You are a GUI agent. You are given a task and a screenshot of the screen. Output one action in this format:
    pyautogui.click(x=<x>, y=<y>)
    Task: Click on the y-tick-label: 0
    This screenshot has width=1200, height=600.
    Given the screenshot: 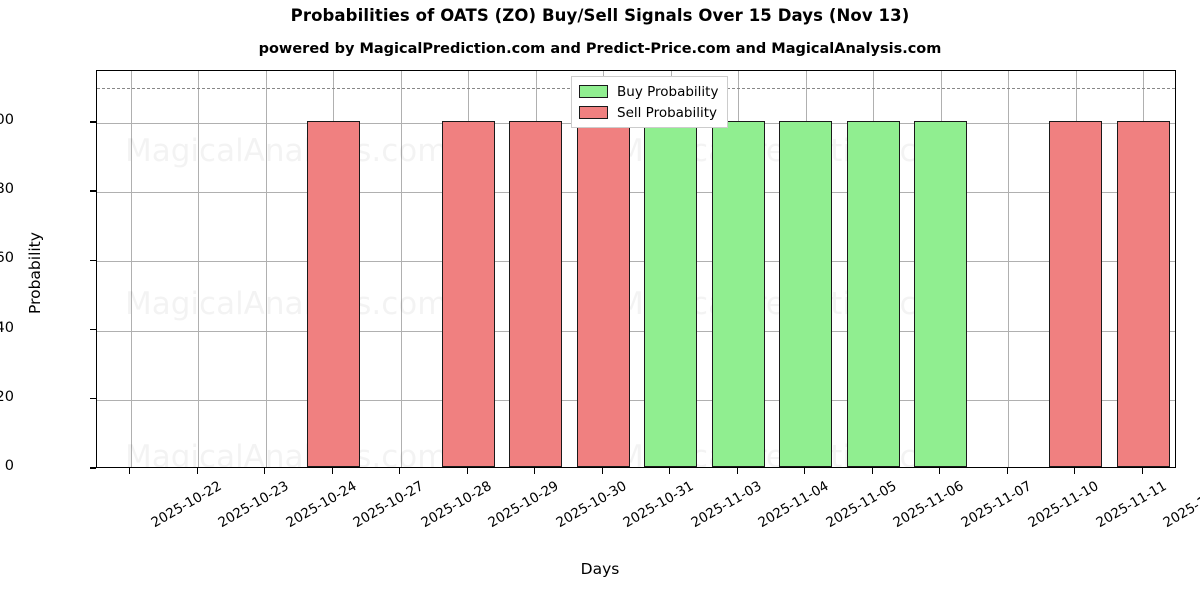 What is the action you would take?
    pyautogui.click(x=9, y=466)
    